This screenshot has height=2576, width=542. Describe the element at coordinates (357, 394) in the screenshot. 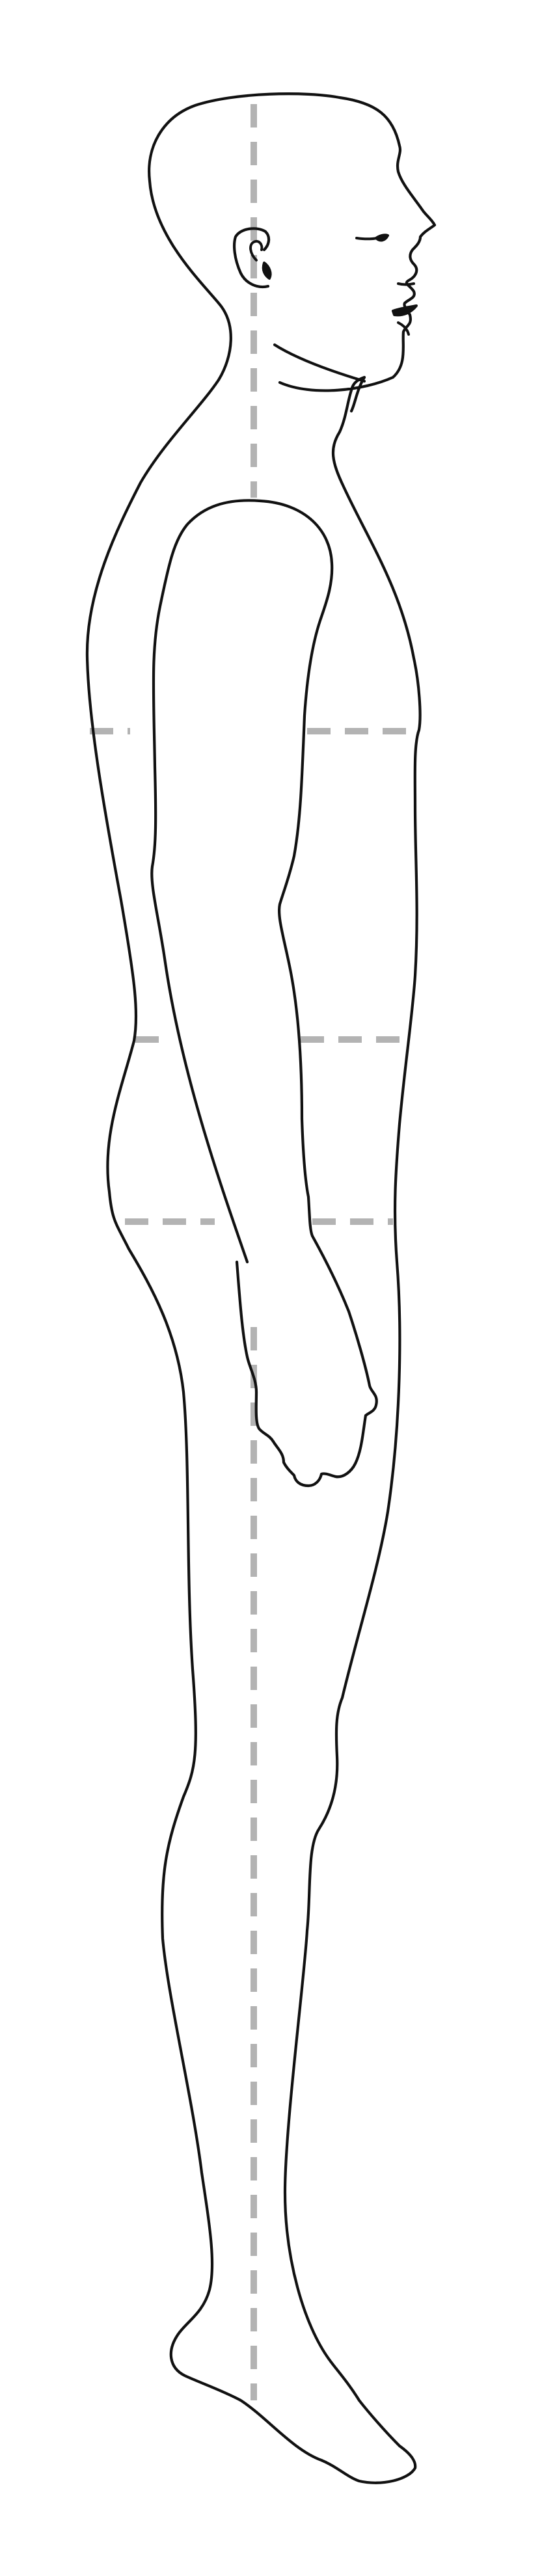

I see `neck-front-line` at that location.